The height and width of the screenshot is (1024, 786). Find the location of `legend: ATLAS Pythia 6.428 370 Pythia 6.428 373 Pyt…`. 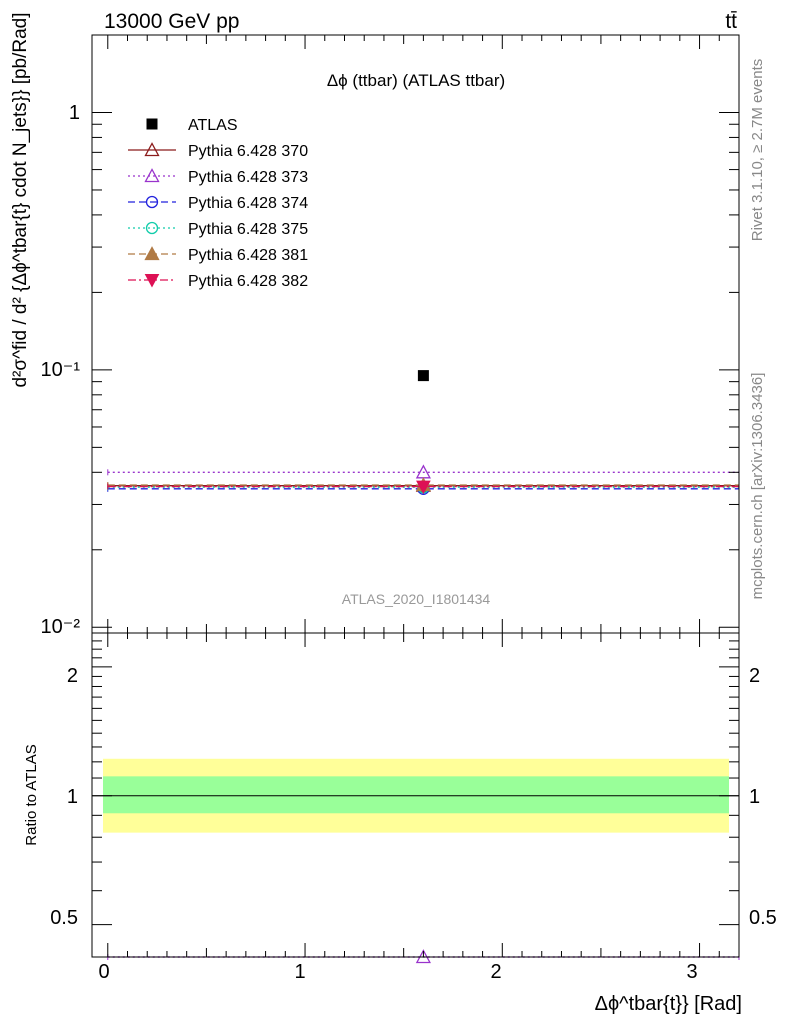

legend: ATLAS Pythia 6.428 370 Pythia 6.428 373 Pyt… is located at coordinates (218, 203).